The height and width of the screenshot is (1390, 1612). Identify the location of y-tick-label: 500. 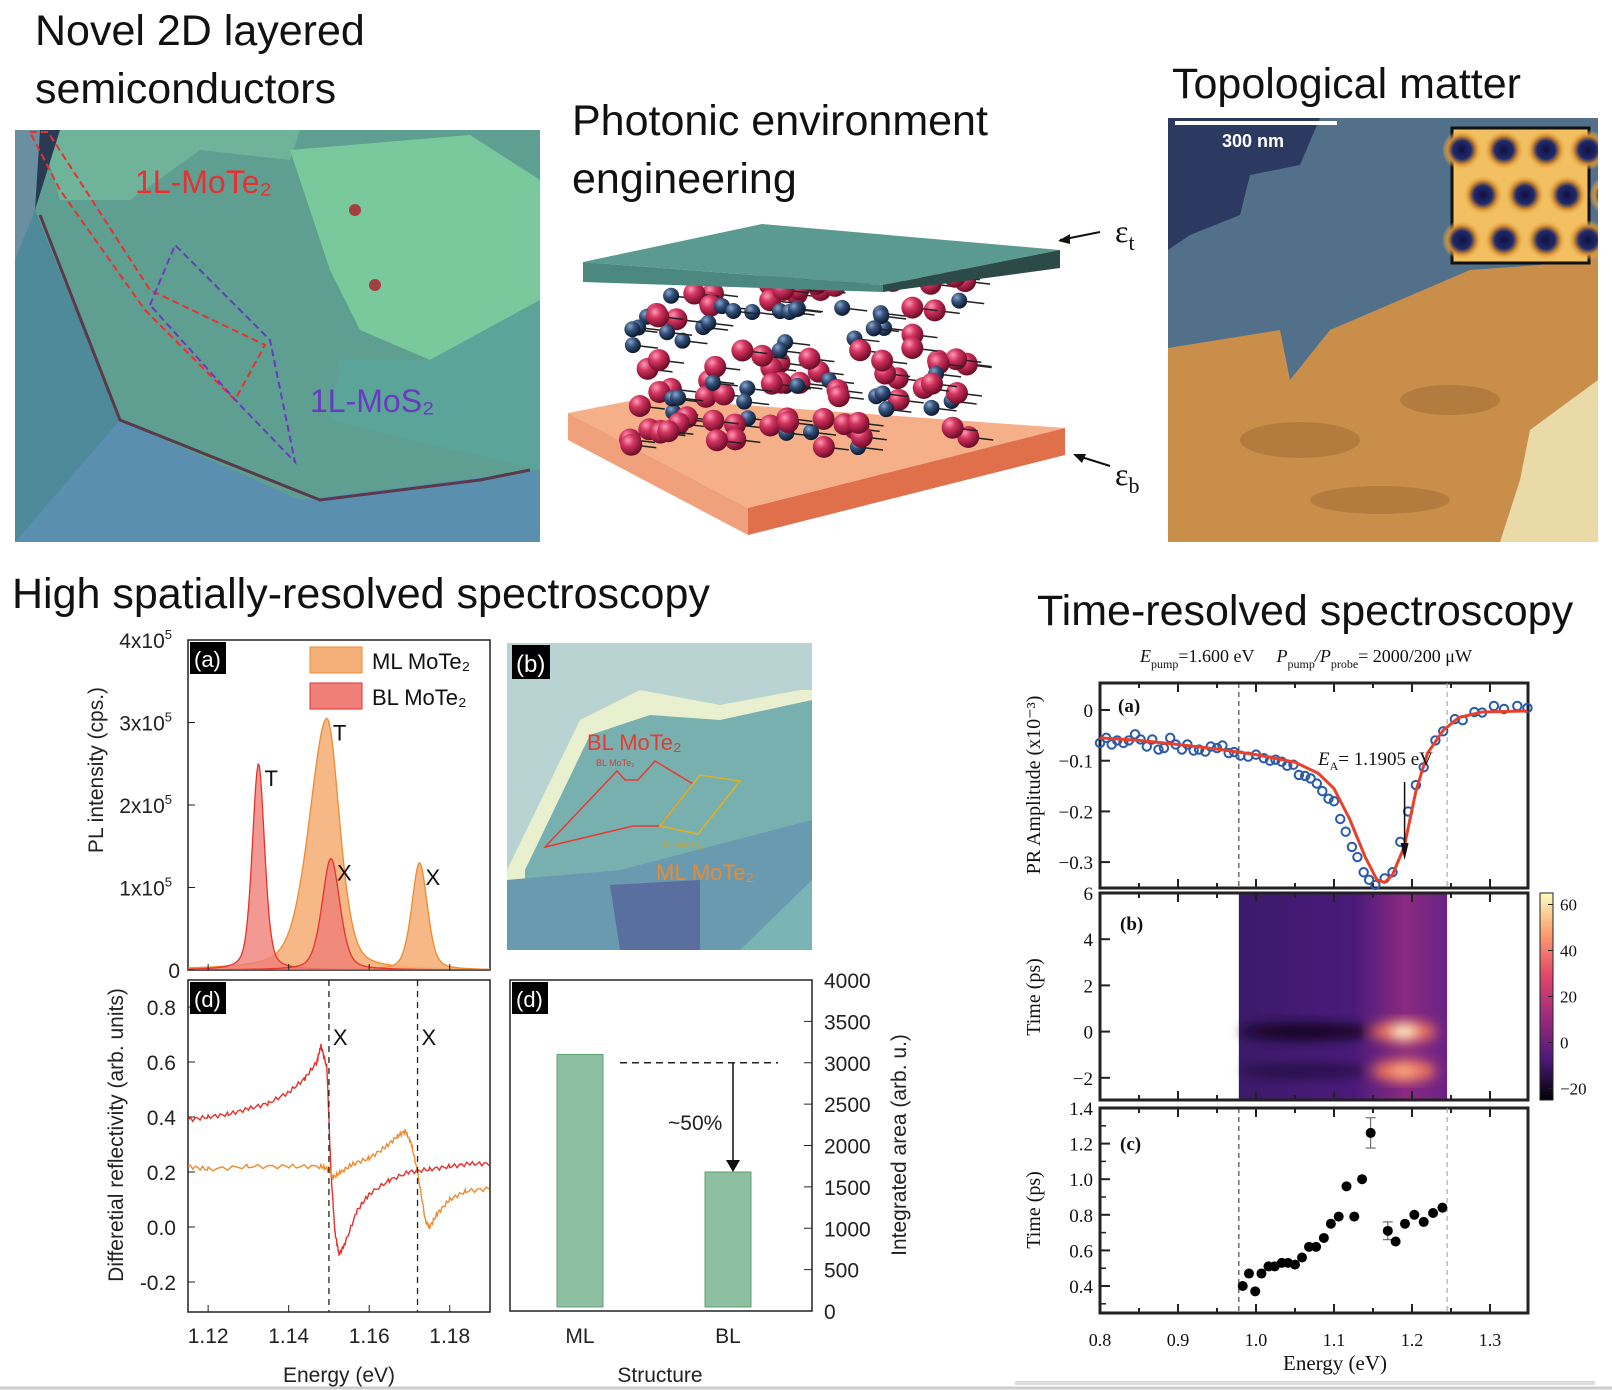
(841, 1271).